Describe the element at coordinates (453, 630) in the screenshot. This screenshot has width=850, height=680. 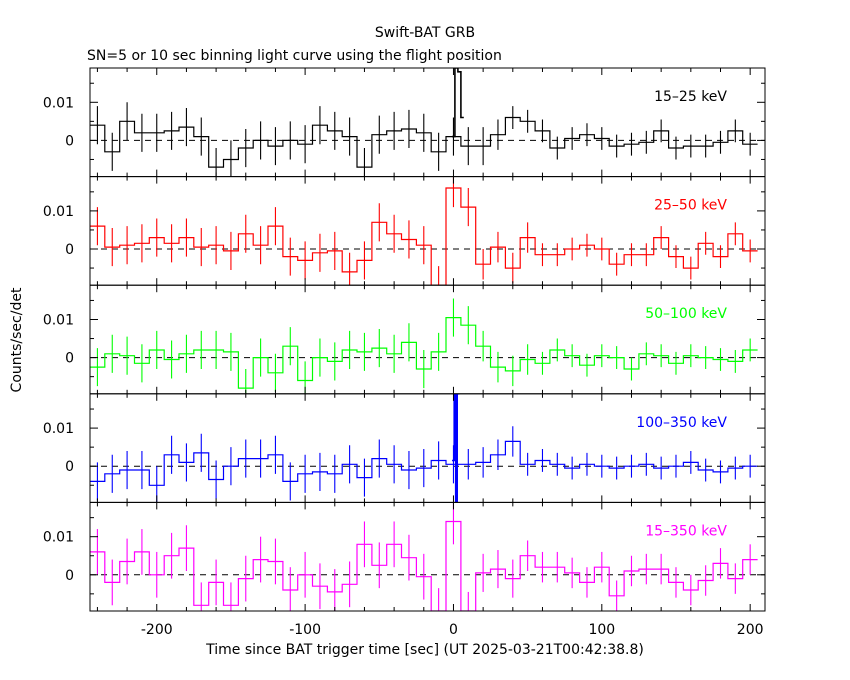
I see `x-tick-label: 0` at that location.